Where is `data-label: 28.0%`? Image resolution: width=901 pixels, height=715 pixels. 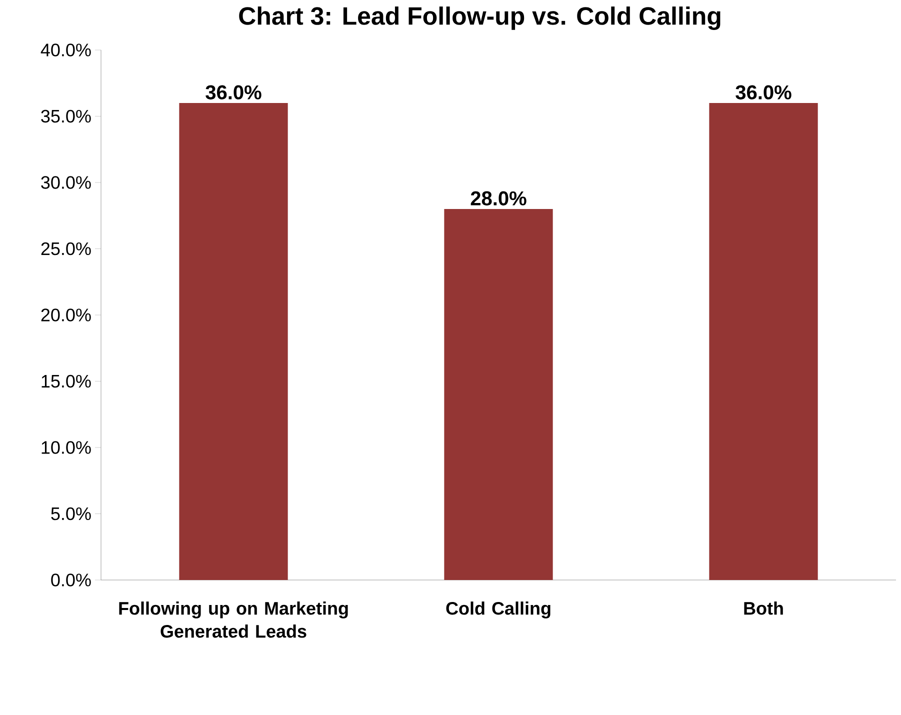 data-label: 28.0% is located at coordinates (498, 198).